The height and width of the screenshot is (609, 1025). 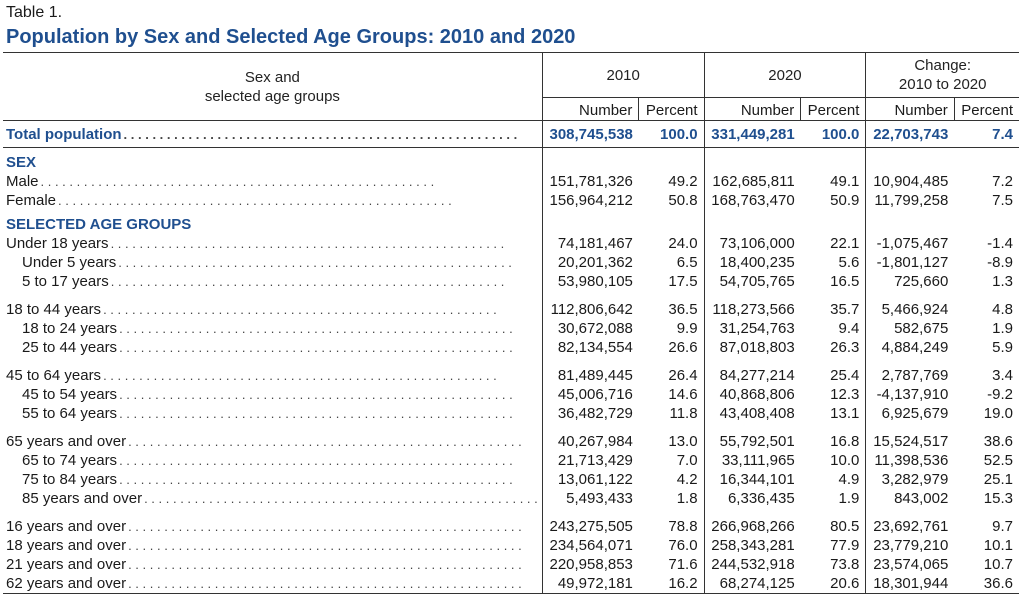 I want to click on cell-number-2010: 156,964,212, so click(x=590, y=200).